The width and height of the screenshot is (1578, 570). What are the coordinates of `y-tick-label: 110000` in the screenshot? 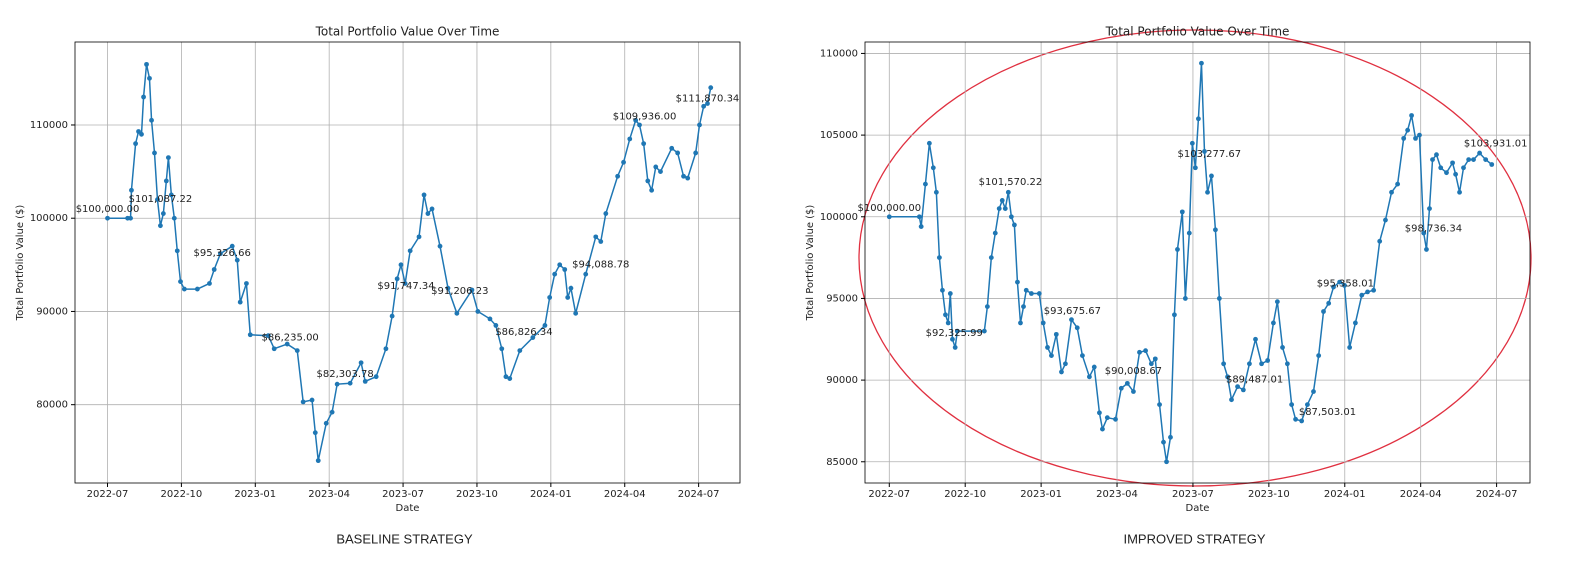 It's located at (839, 53).